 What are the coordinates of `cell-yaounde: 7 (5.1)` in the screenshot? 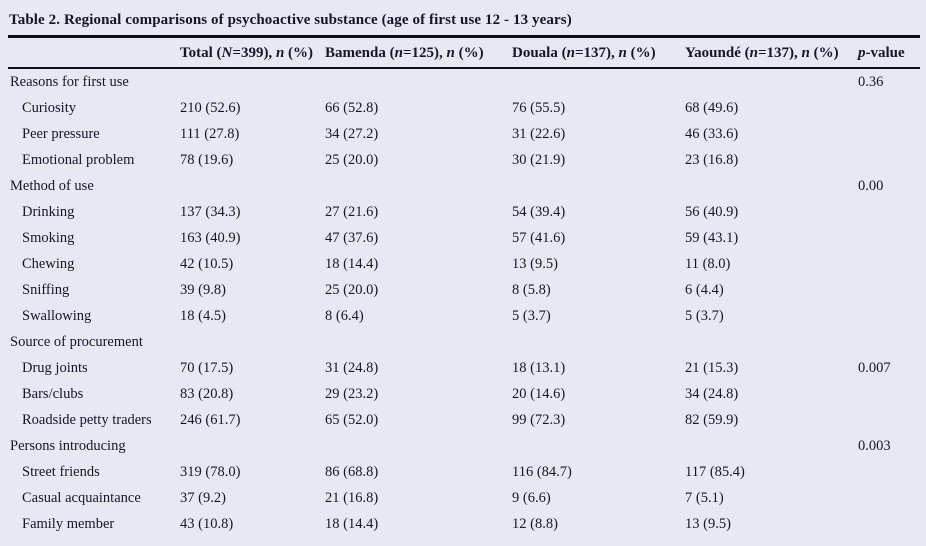 It's located at (704, 497).